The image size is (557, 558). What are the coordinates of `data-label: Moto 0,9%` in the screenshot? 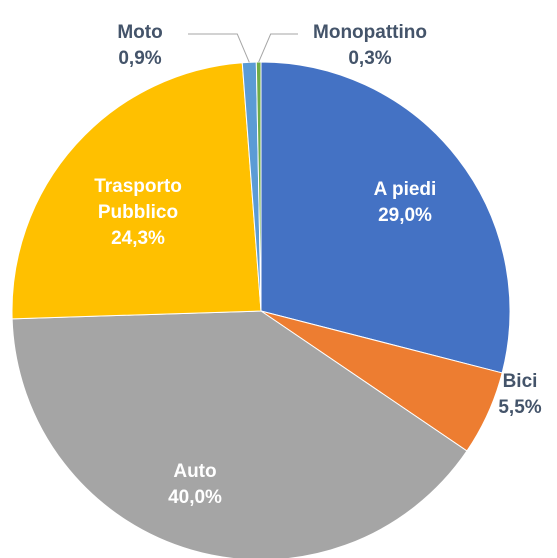 It's located at (140, 46).